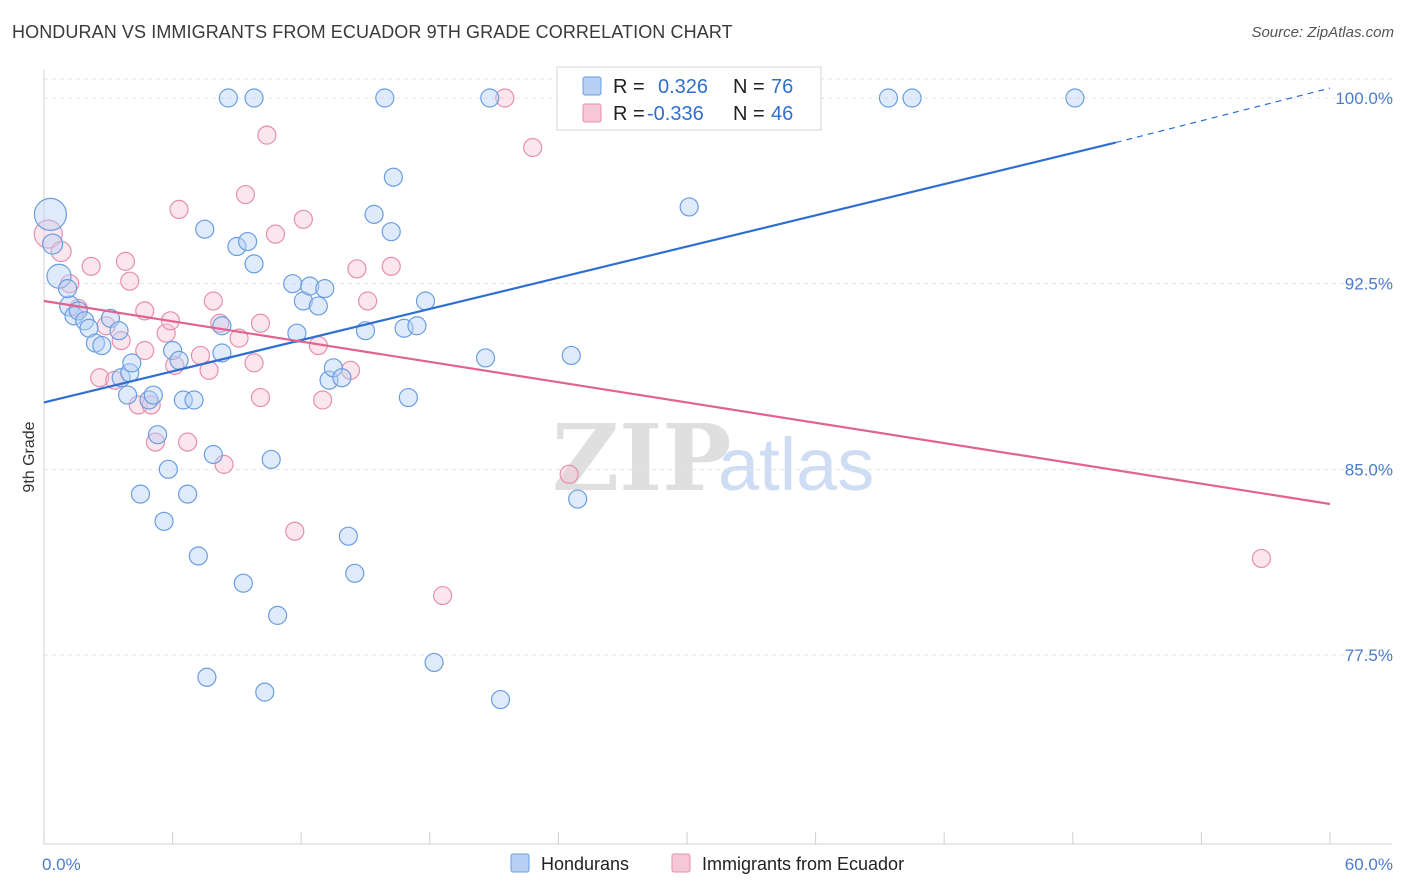 The image size is (1406, 892). What do you see at coordinates (803, 864) in the screenshot?
I see `legend-ecuador-label: Immigrants from Ecuador` at bounding box center [803, 864].